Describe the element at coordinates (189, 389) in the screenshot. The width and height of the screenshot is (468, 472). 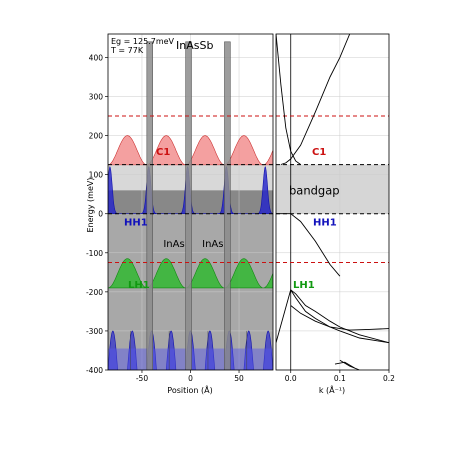
I see `left-x-axis-label: Position (Å)` at that location.